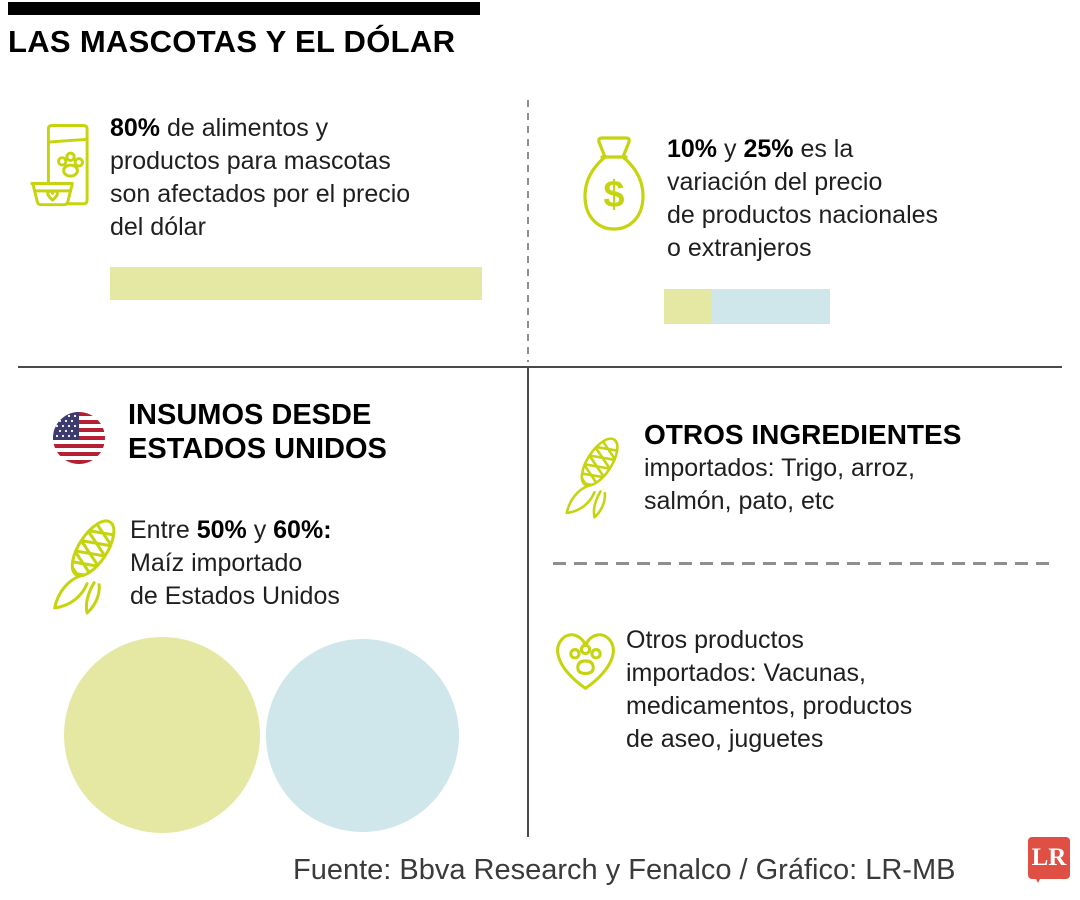  I want to click on lr-logo-text: LR, so click(1049, 857).